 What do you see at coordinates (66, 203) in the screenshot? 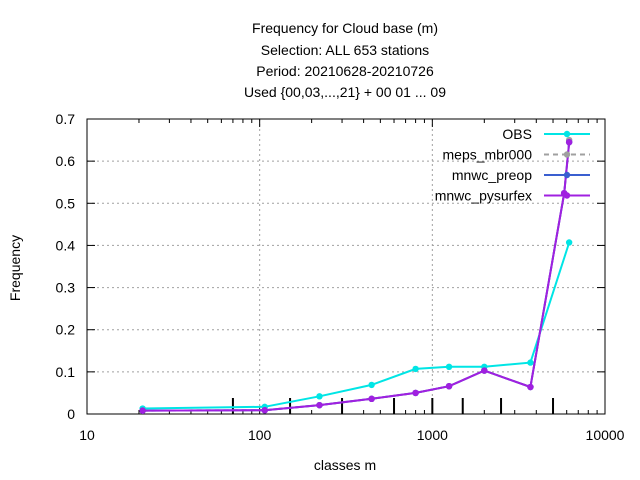
I see `y-tick-label: 0.5` at bounding box center [66, 203].